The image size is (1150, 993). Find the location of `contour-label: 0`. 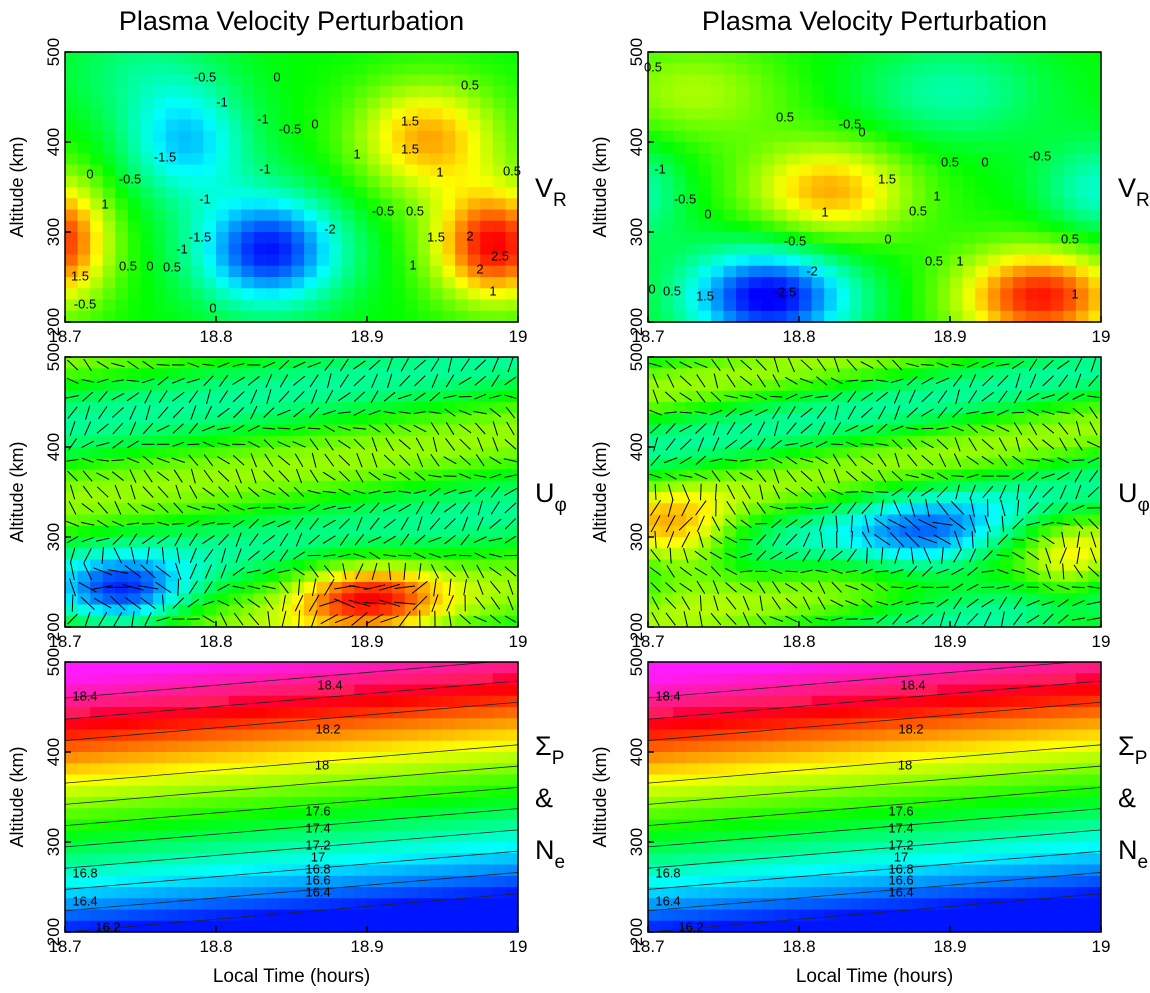

contour-label: 0 is located at coordinates (651, 288).